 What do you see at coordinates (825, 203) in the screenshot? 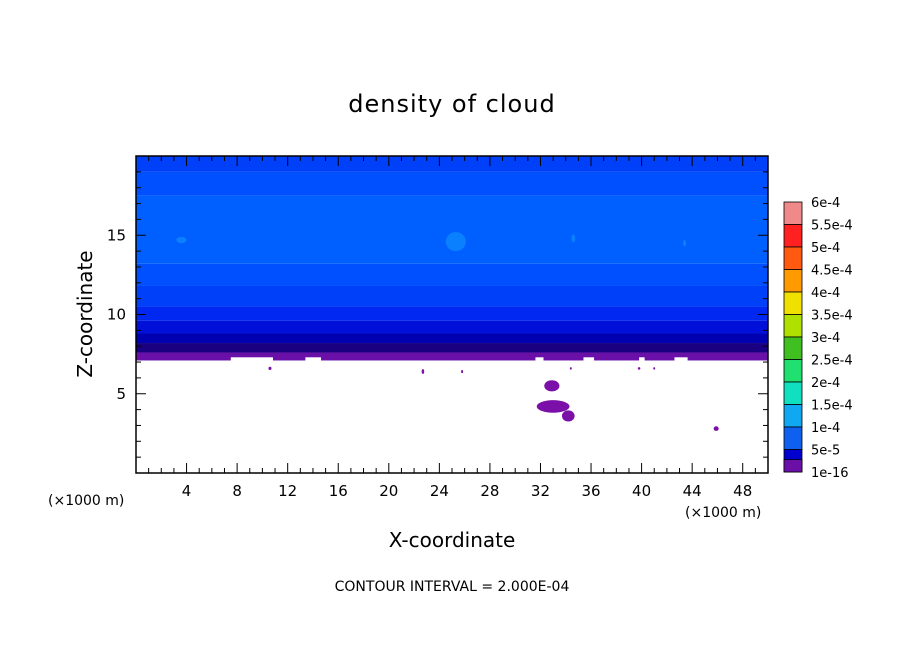
I see `colorbar-label: 6e-4` at bounding box center [825, 203].